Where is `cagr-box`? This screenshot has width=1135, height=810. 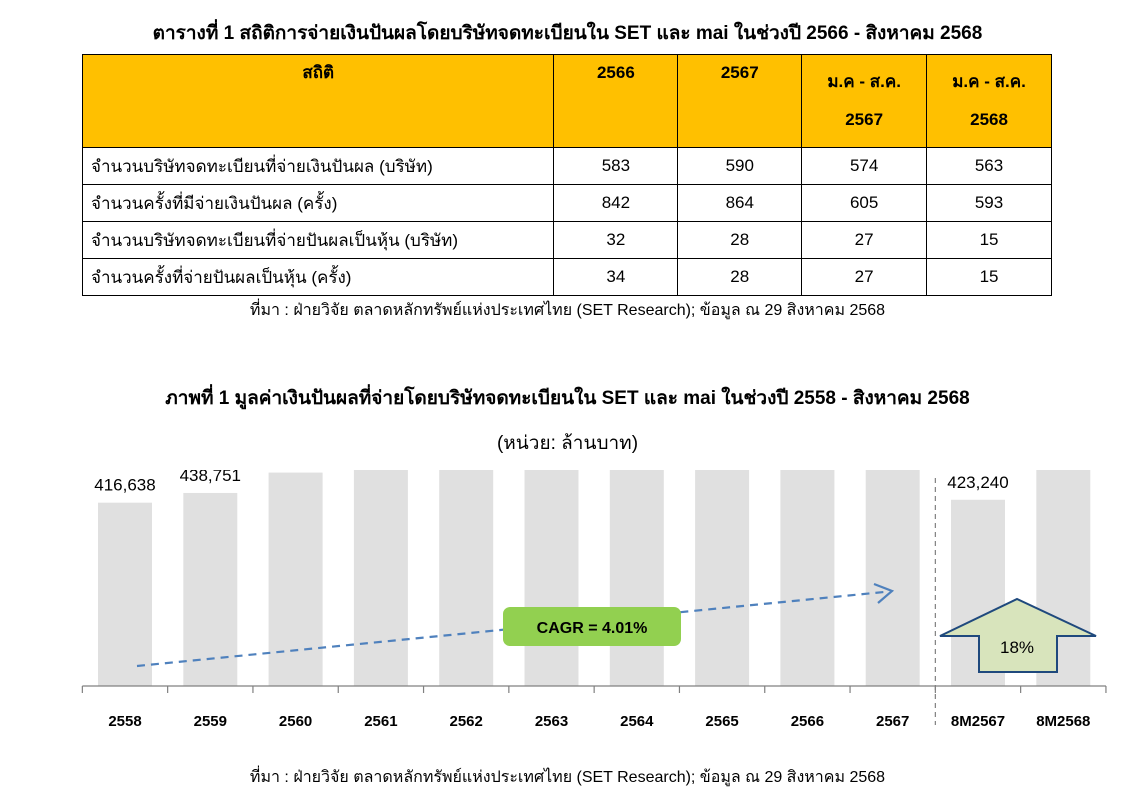 cagr-box is located at coordinates (592, 626).